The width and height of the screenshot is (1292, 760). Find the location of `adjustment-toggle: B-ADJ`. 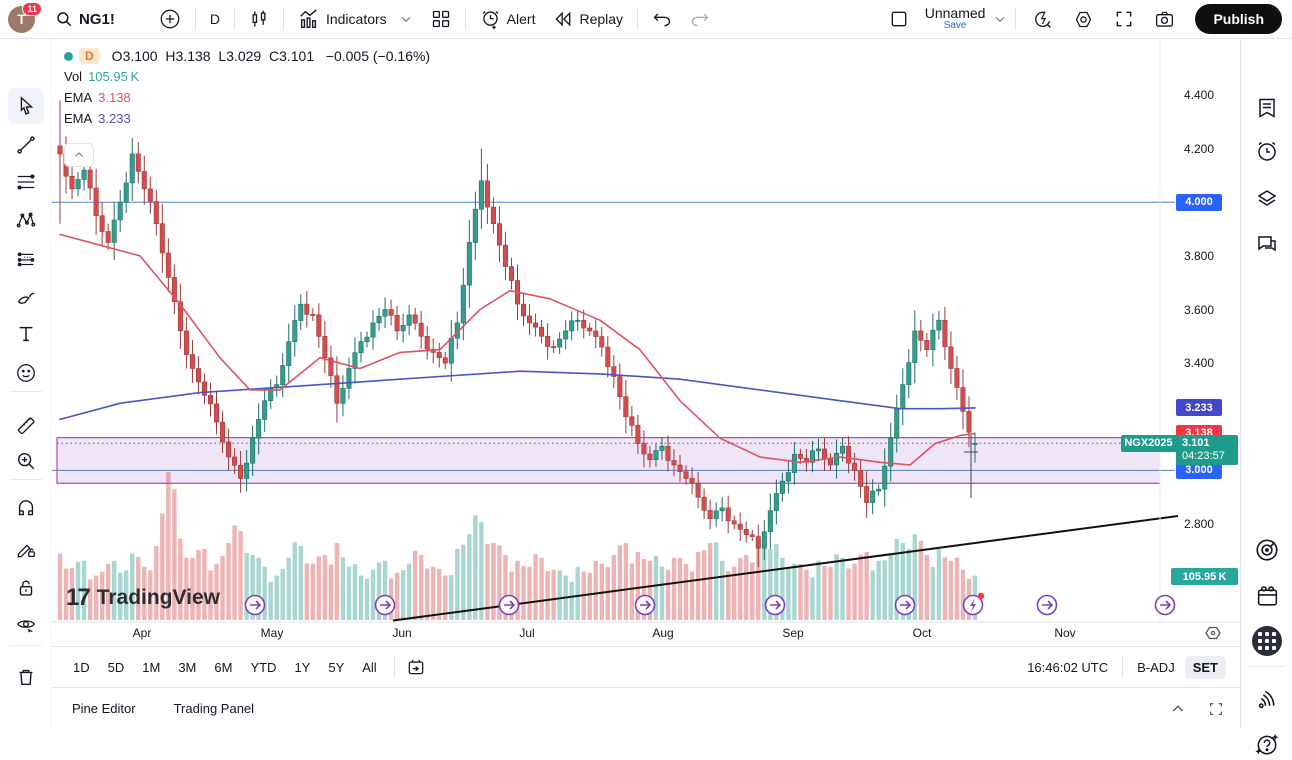

adjustment-toggle: B-ADJ is located at coordinates (1156, 667).